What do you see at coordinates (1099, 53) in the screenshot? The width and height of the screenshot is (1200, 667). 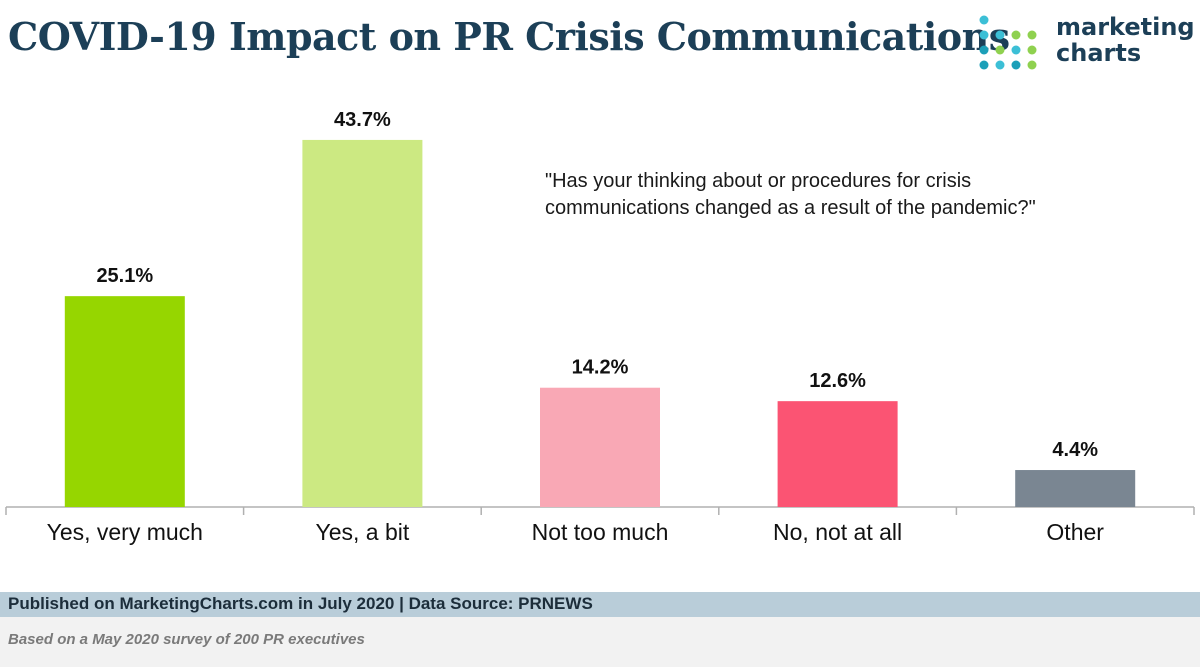 I see `logo-line-2: charts` at bounding box center [1099, 53].